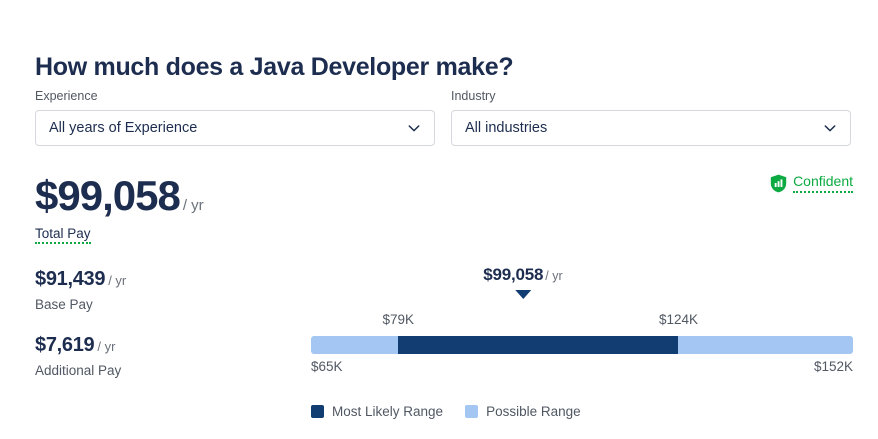 Image resolution: width=878 pixels, height=439 pixels. I want to click on industry-select-value: All industries, so click(506, 127).